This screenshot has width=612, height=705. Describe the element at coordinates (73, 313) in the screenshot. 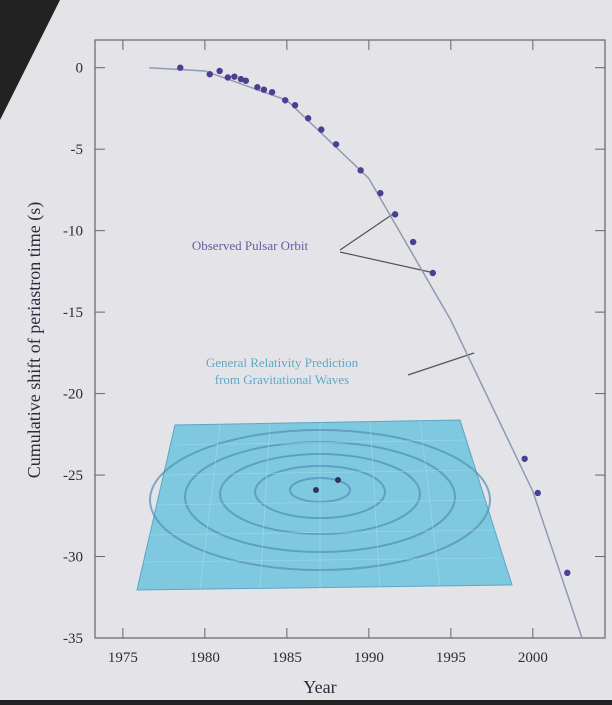

I see `y-tick-label: -15` at that location.